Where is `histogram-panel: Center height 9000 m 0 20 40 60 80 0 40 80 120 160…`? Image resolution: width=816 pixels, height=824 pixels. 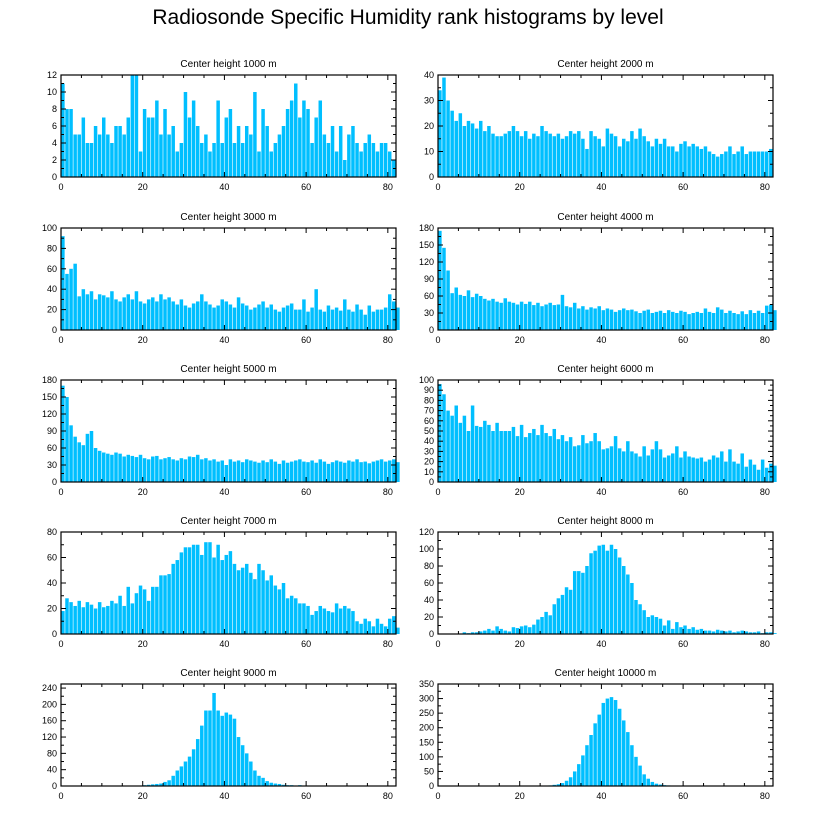
histogram-panel: Center height 9000 m 0 20 40 60 80 0 40 80 120 160… is located at coordinates (219, 734).